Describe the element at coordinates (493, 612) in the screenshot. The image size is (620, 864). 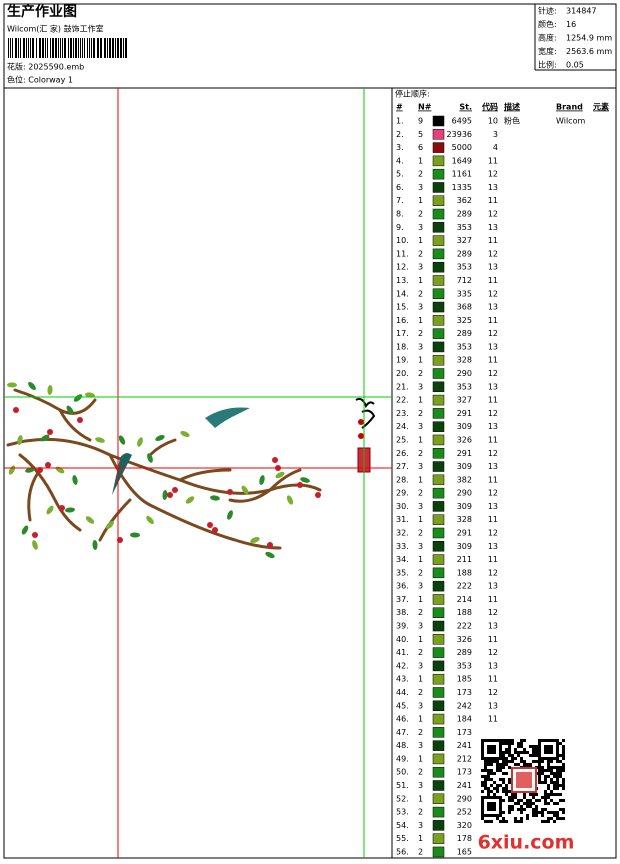
I see `code: 12` at that location.